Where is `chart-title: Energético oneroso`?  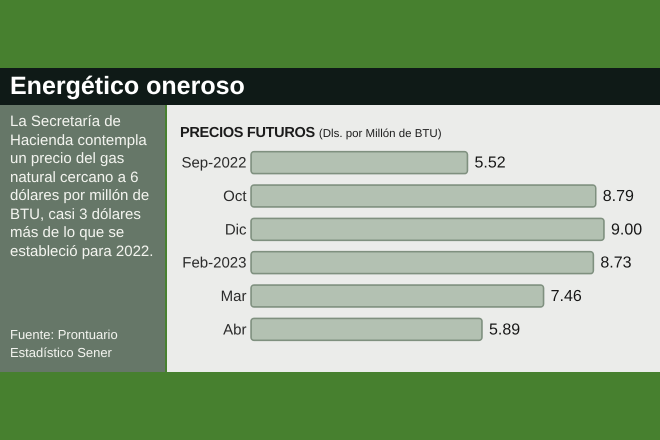
chart-title: Energético oneroso is located at coordinates (330, 86).